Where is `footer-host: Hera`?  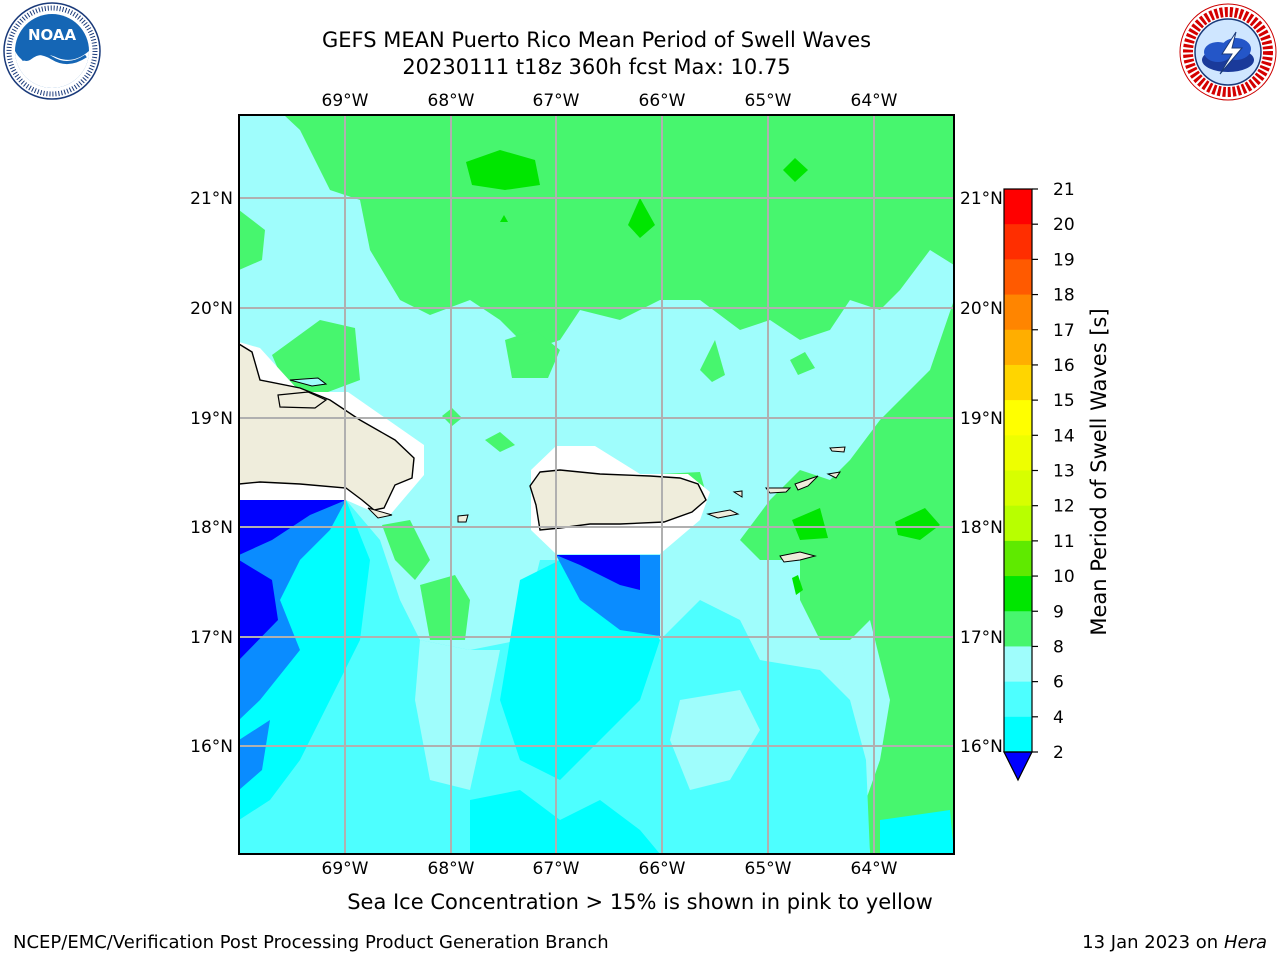 footer-host: Hera is located at coordinates (1245, 942).